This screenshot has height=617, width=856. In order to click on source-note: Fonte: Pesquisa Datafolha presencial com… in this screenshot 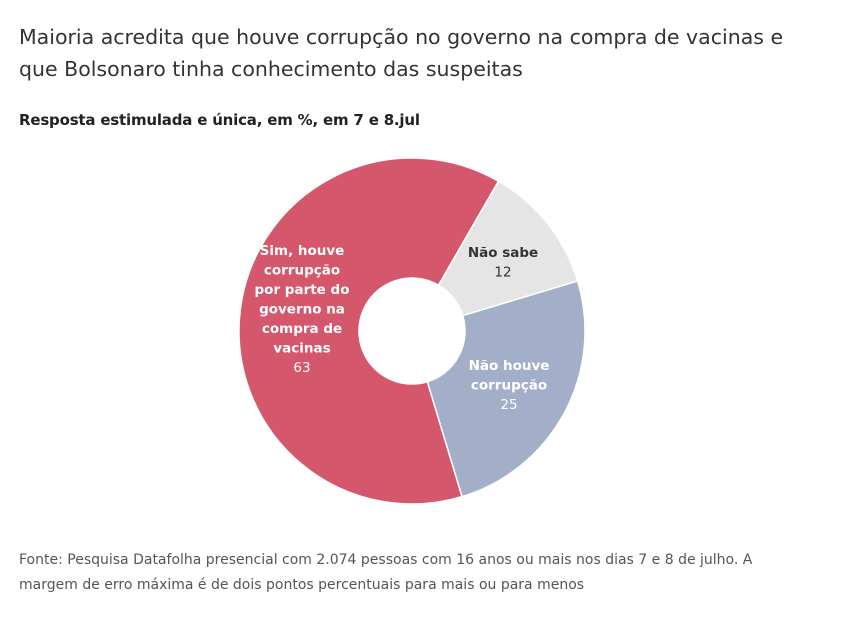, I will do `click(386, 572)`.